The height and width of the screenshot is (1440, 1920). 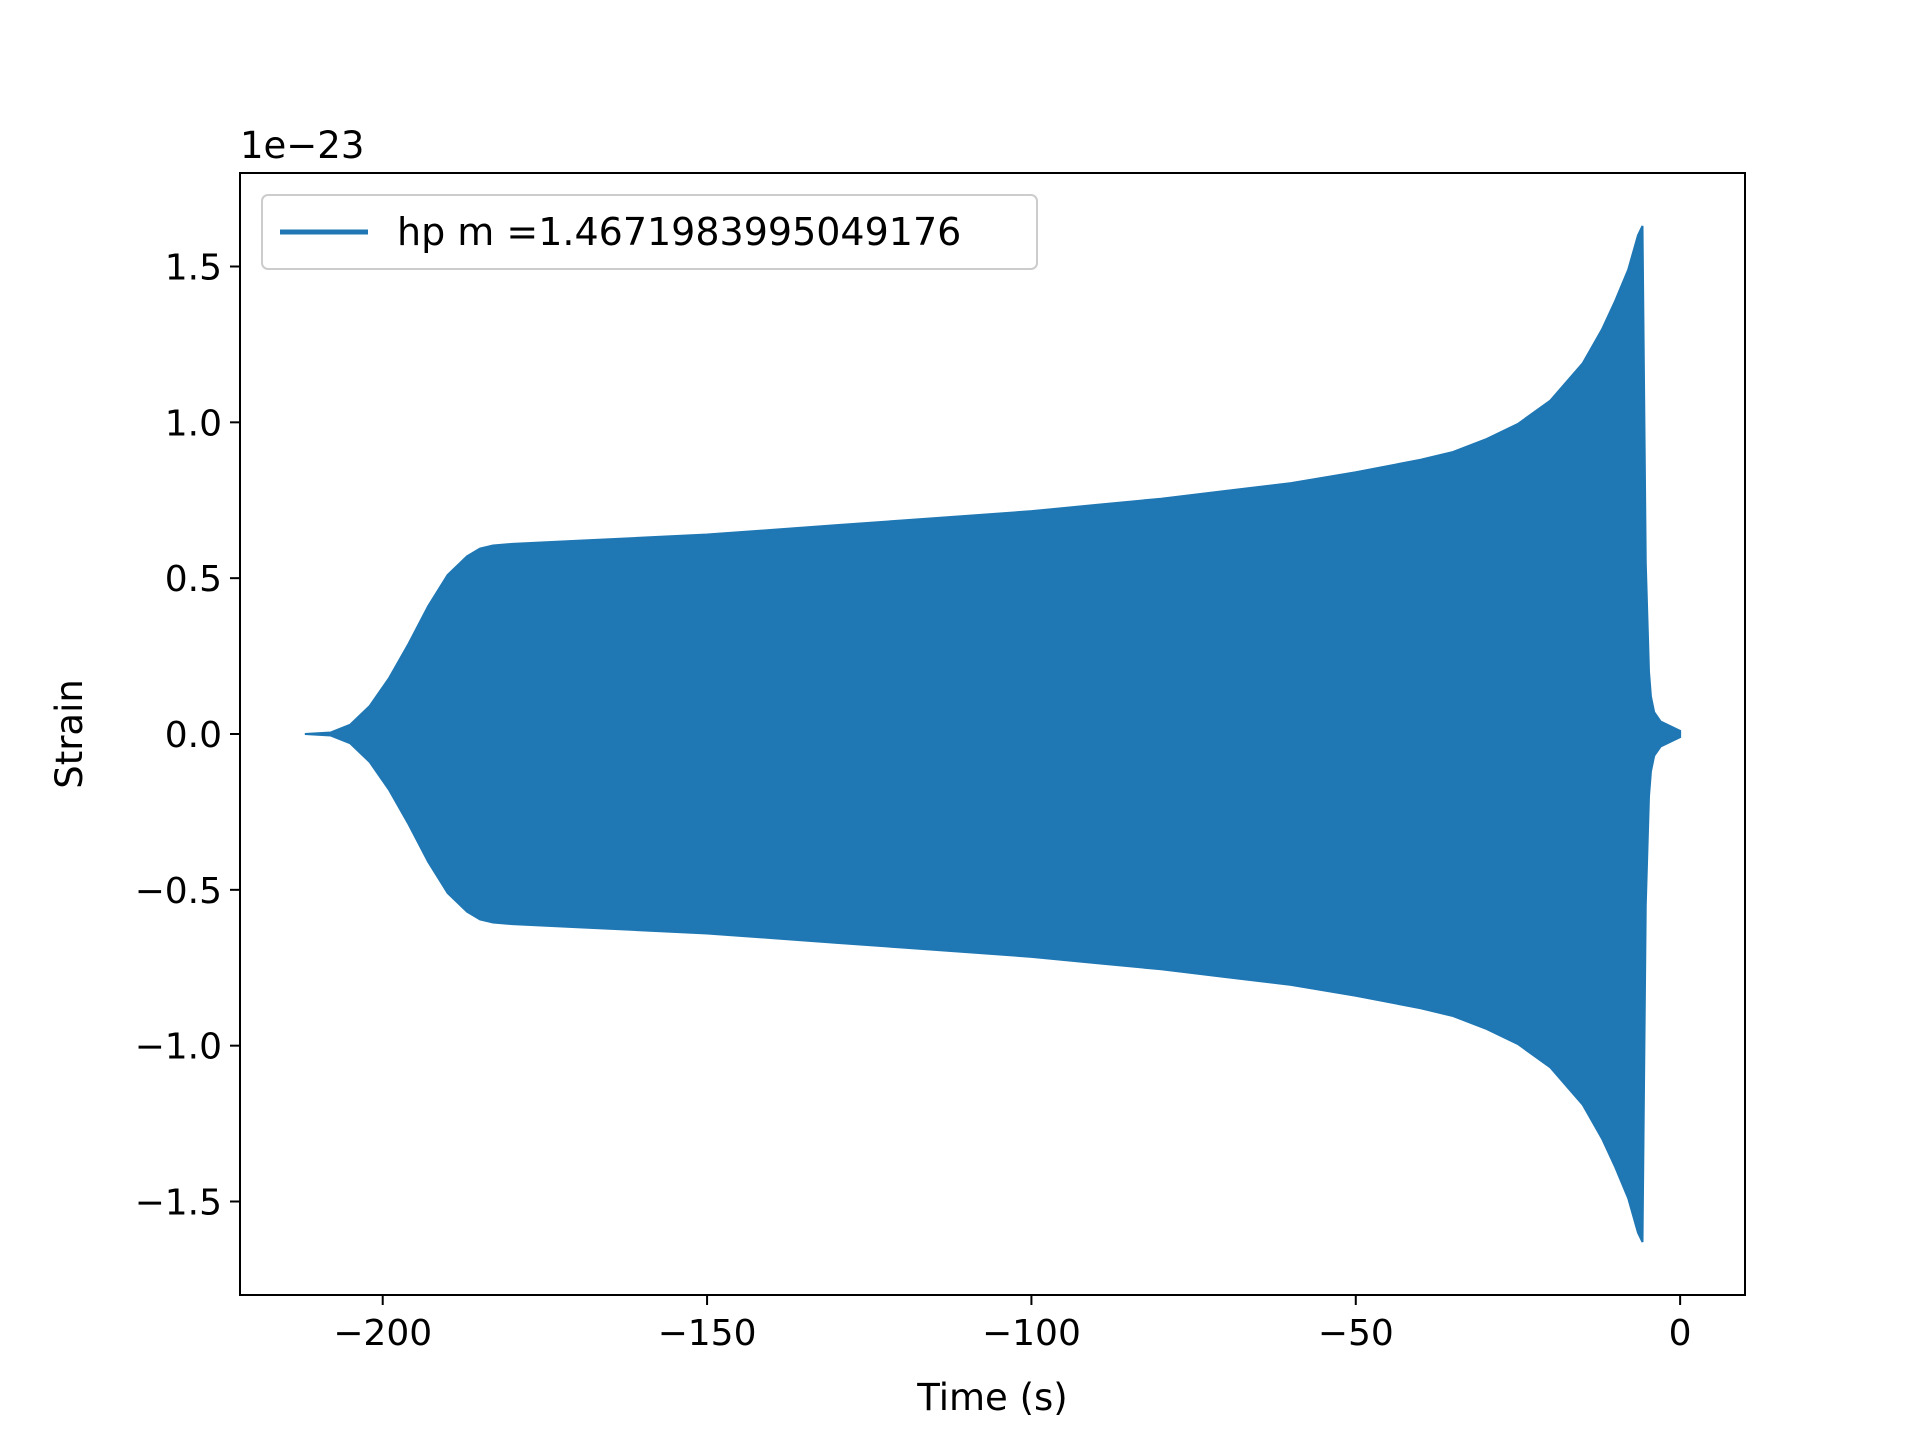 I want to click on y-axis-offset-label: 1e−23, so click(x=302, y=145).